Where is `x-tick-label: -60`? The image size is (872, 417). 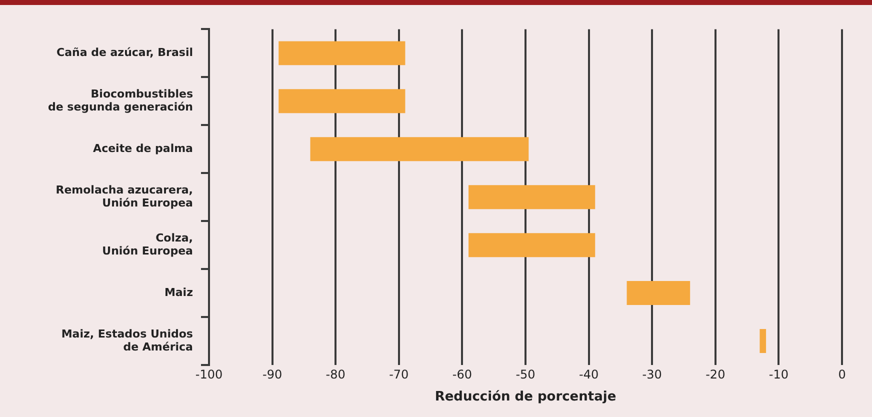
x-tick-label: -60 is located at coordinates (462, 374).